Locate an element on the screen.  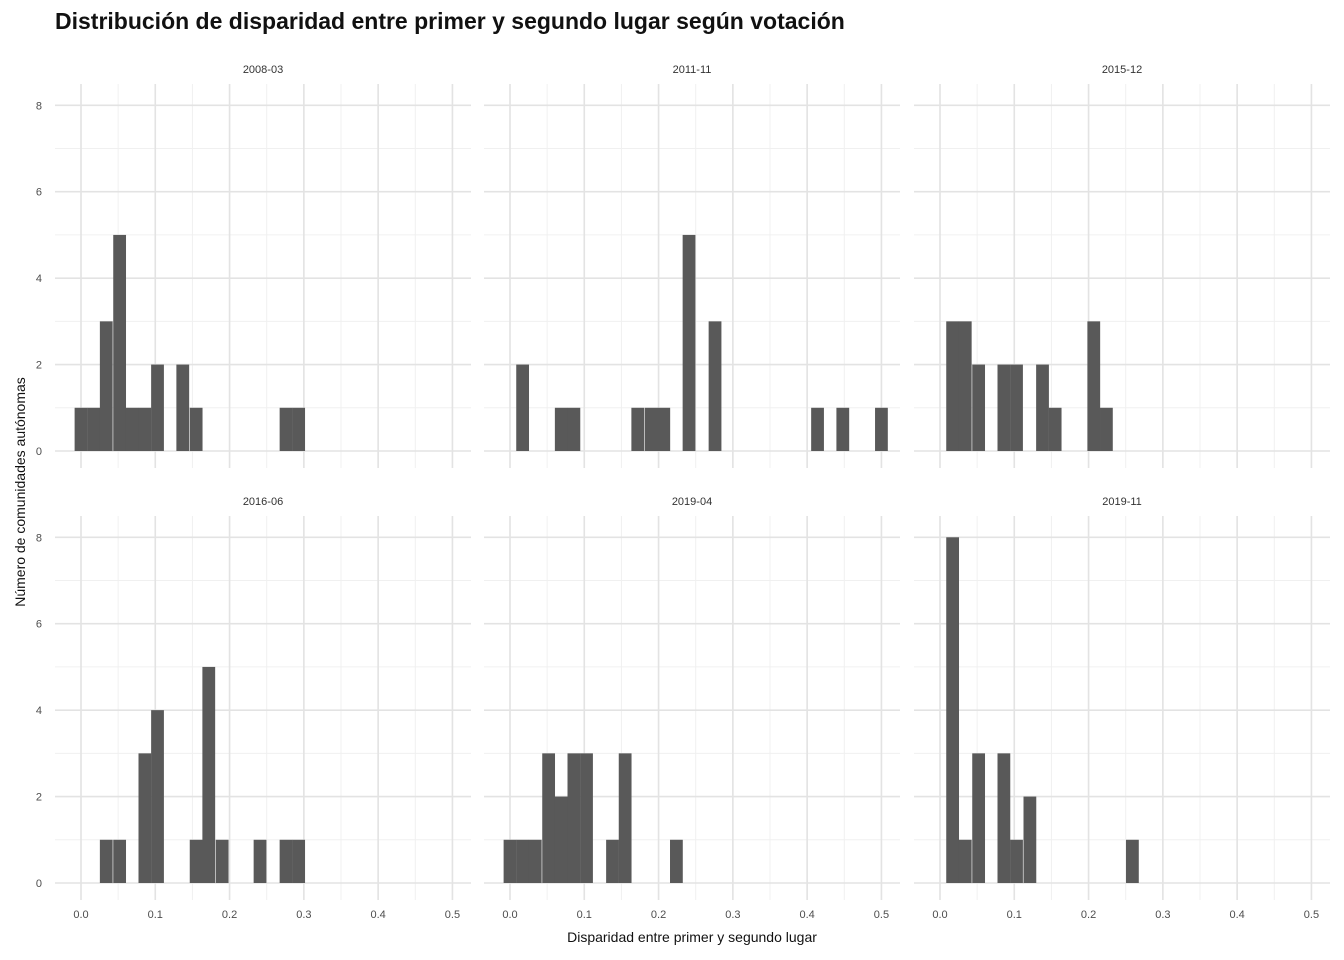
facet-label: 2015-12 is located at coordinates (1122, 70).